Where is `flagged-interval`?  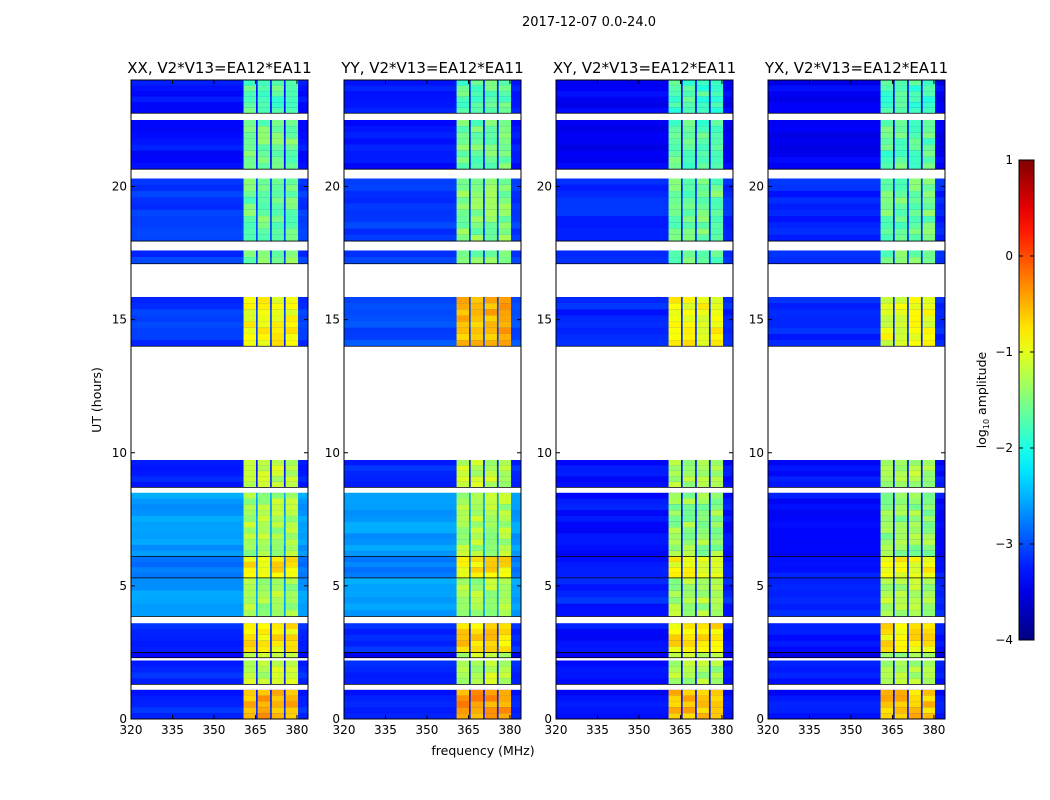 flagged-interval is located at coordinates (644, 490).